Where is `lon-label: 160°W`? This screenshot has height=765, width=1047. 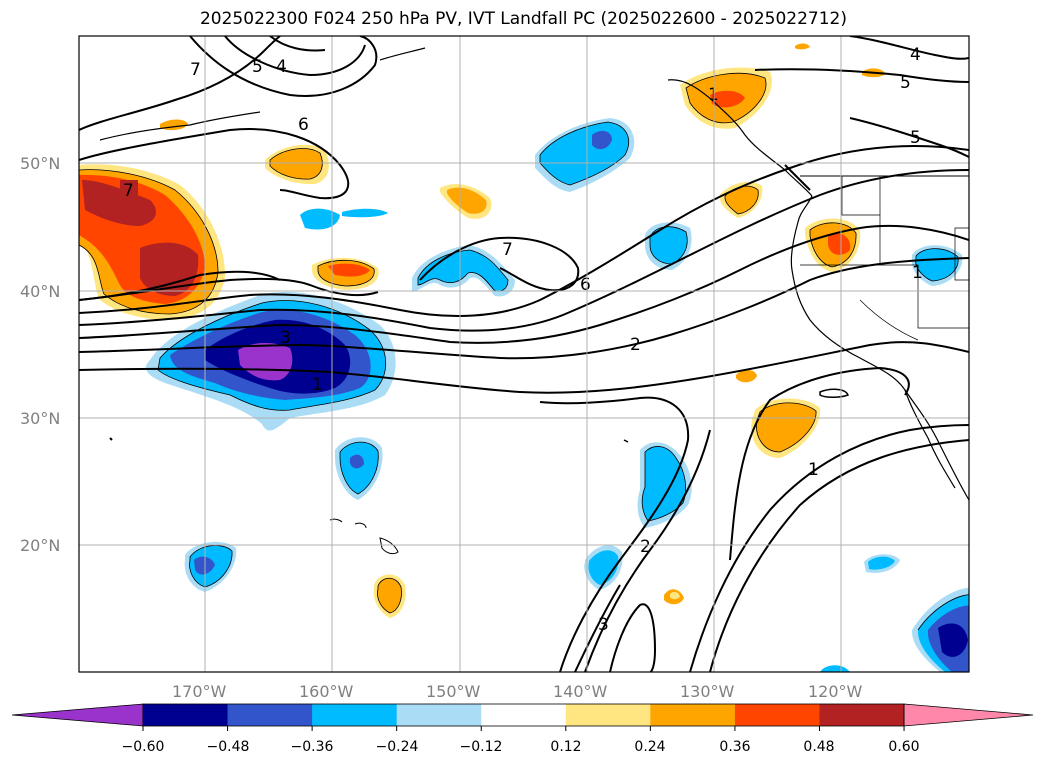
lon-label: 160°W is located at coordinates (326, 691).